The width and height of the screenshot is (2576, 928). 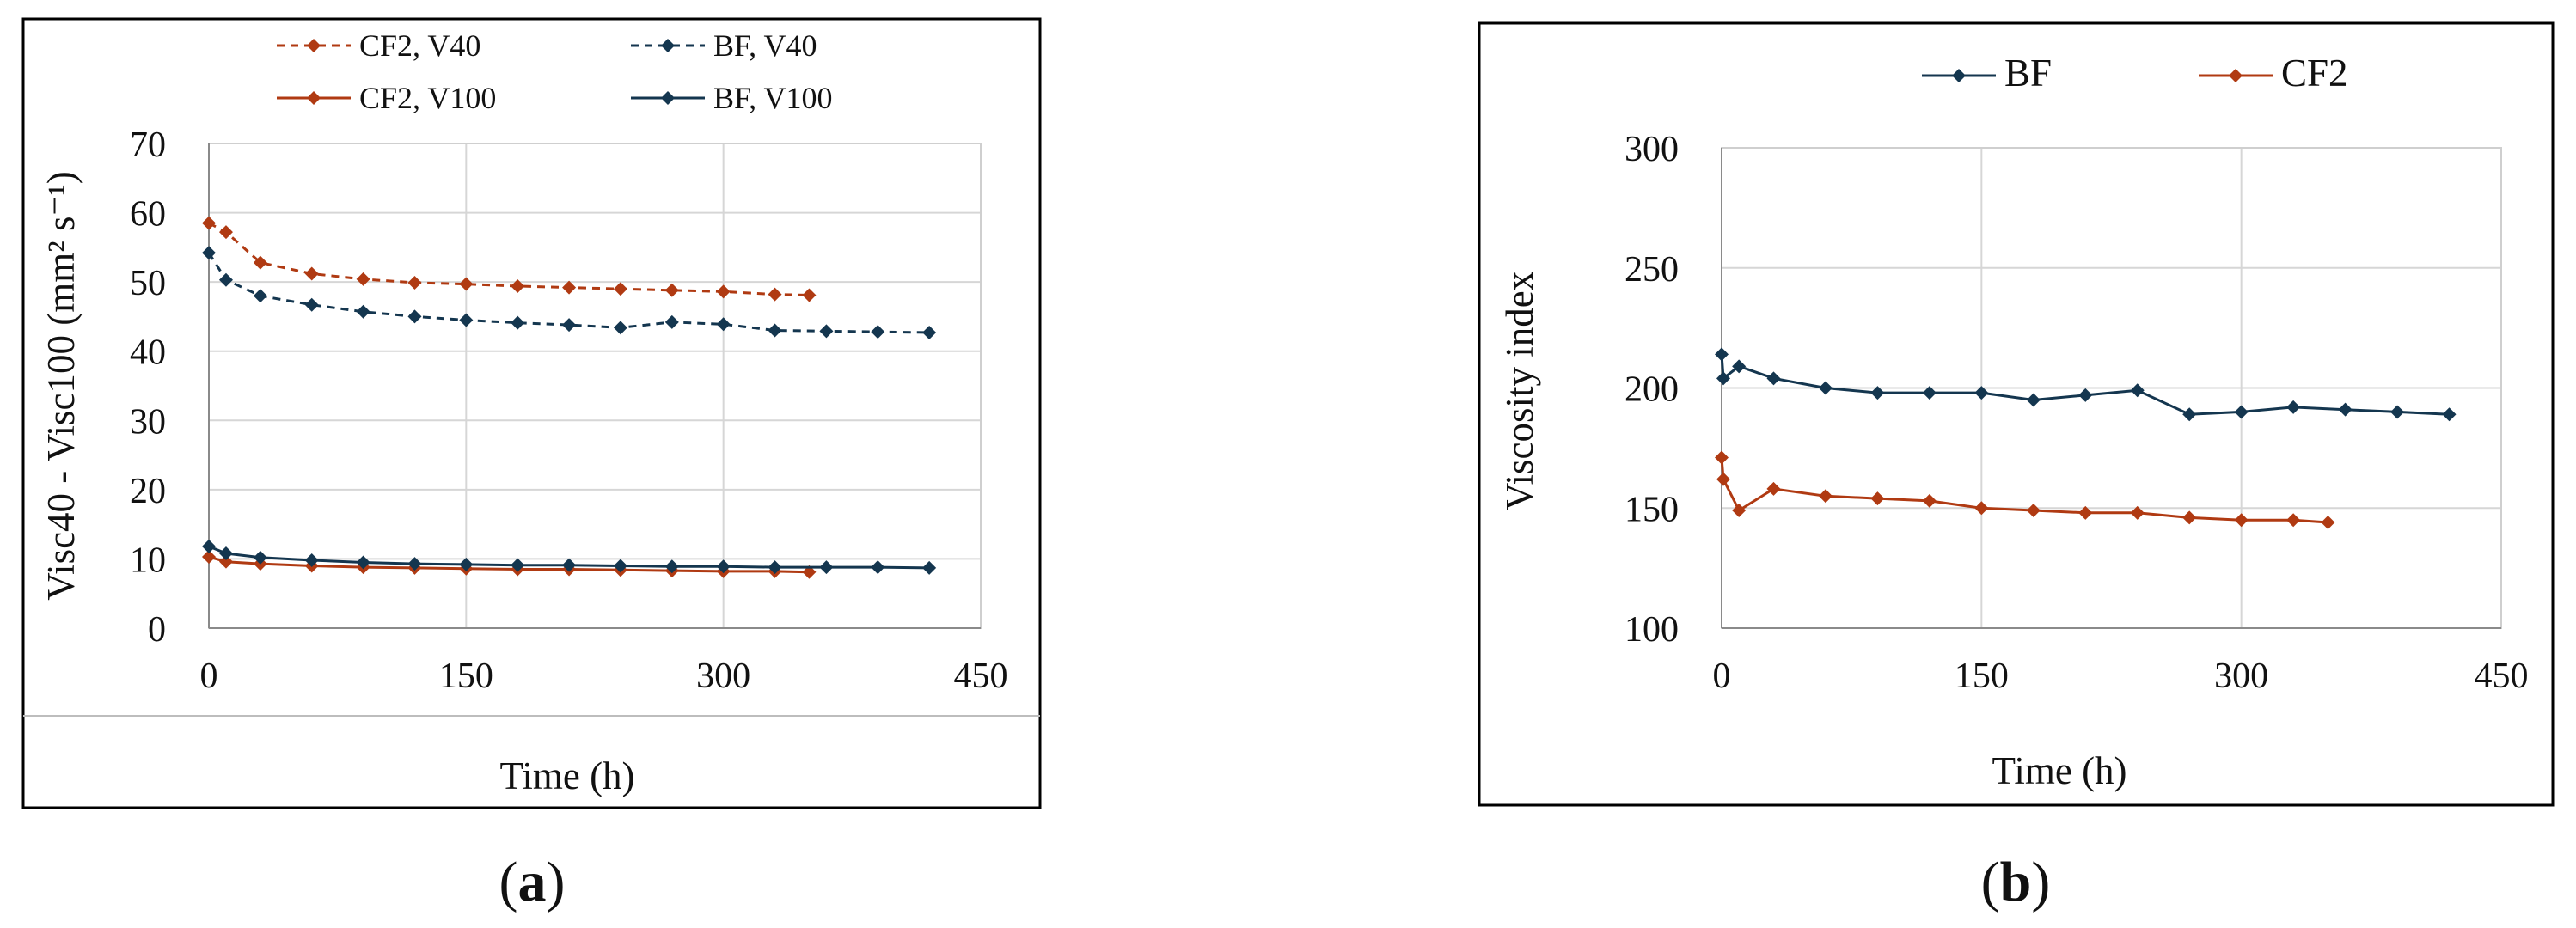 What do you see at coordinates (61, 385) in the screenshot?
I see `panel-a-y-axis-label: Visc40 - Visc100 (mm² s⁻¹)` at bounding box center [61, 385].